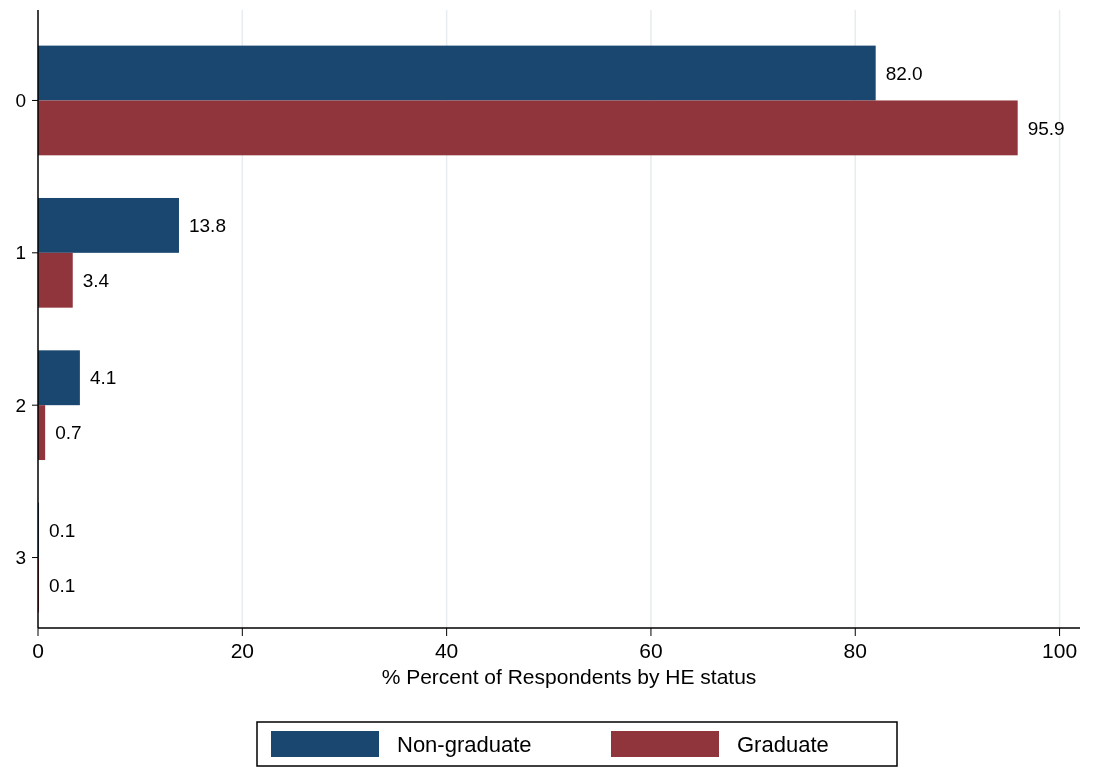 The image size is (1094, 777). I want to click on y-tick-label: 3, so click(20, 558).